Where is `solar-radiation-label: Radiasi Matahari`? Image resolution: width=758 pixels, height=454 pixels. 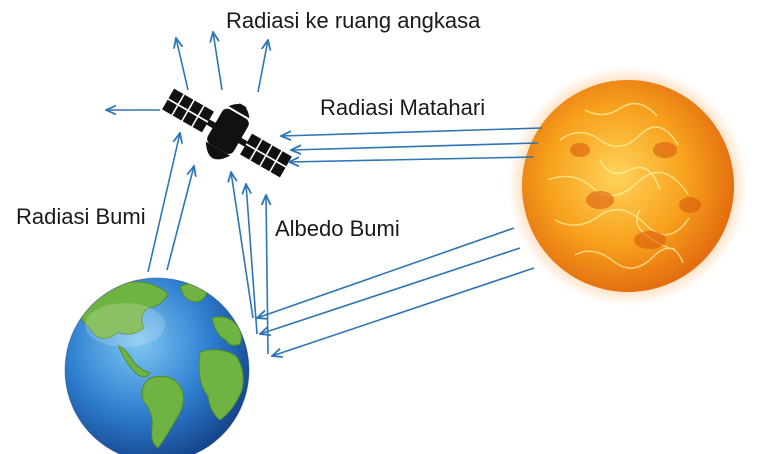
solar-radiation-label: Radiasi Matahari is located at coordinates (403, 107).